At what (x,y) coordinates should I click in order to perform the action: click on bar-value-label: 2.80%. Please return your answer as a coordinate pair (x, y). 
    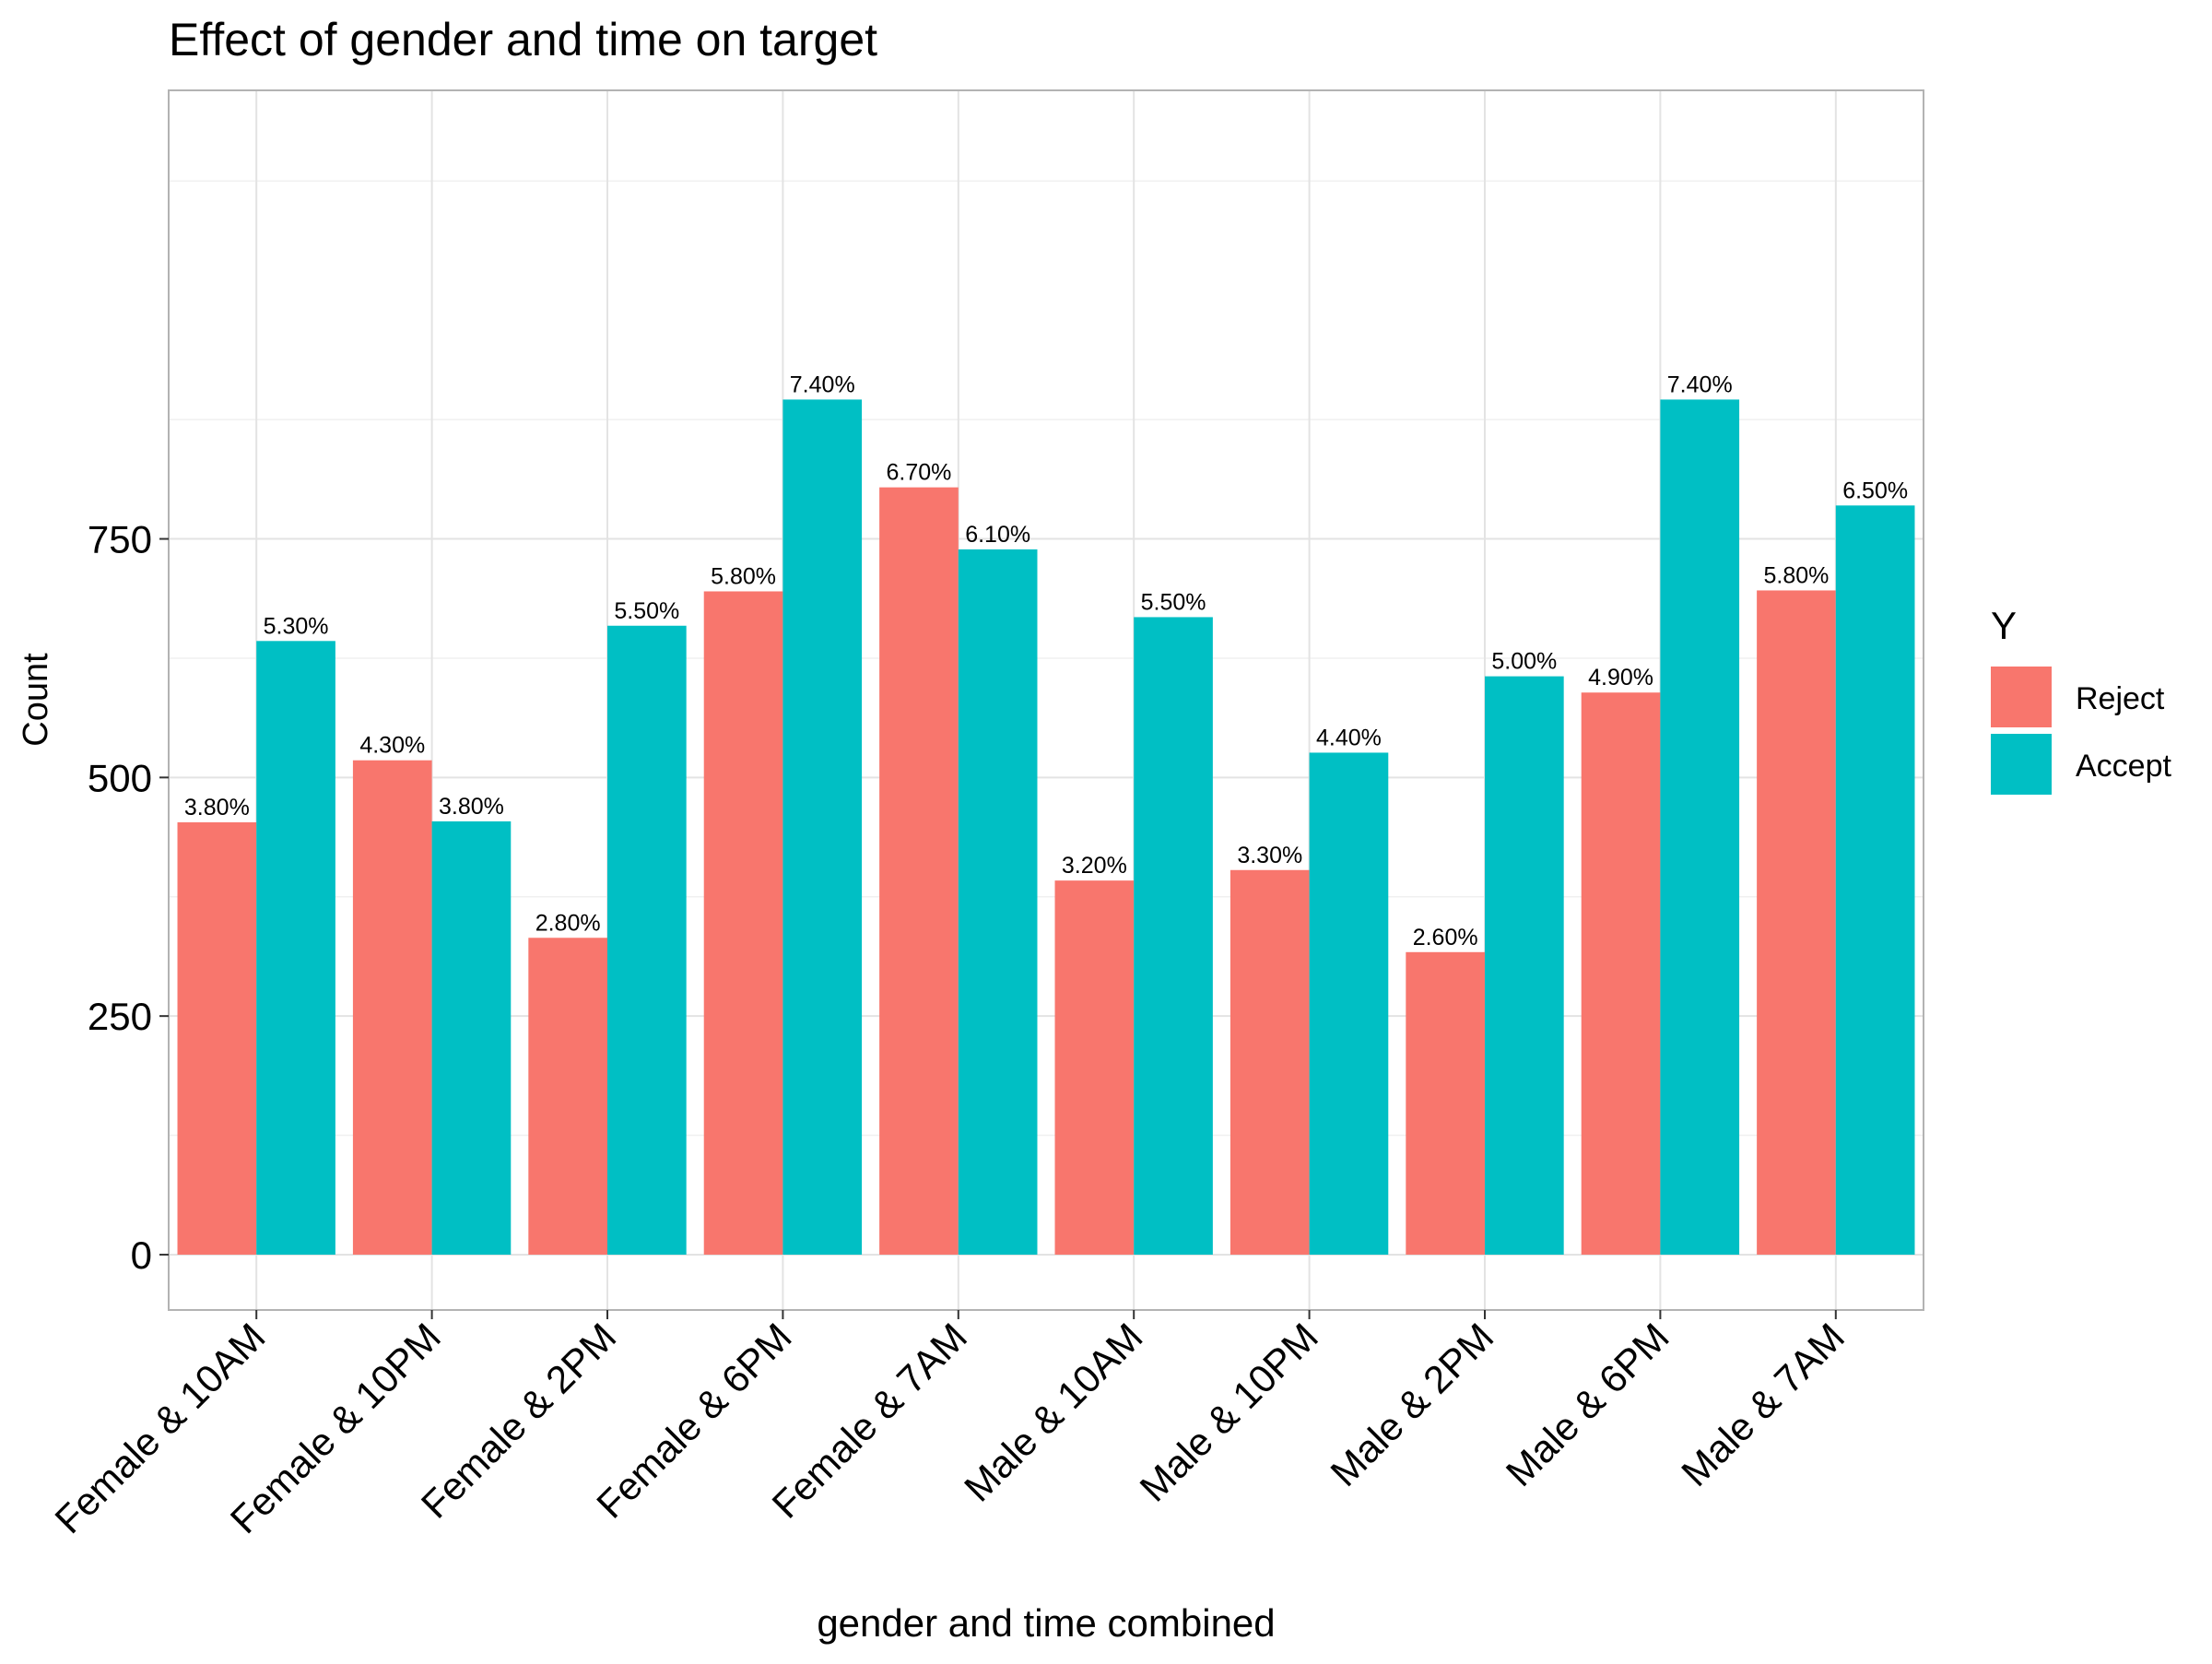
    Looking at the image, I should click on (568, 923).